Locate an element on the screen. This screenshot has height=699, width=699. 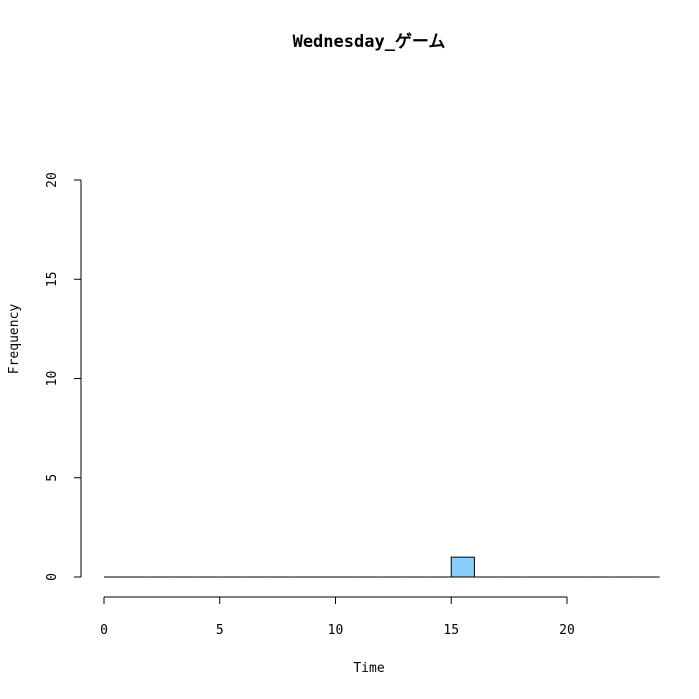
x-tick-label-2: 10 is located at coordinates (336, 630).